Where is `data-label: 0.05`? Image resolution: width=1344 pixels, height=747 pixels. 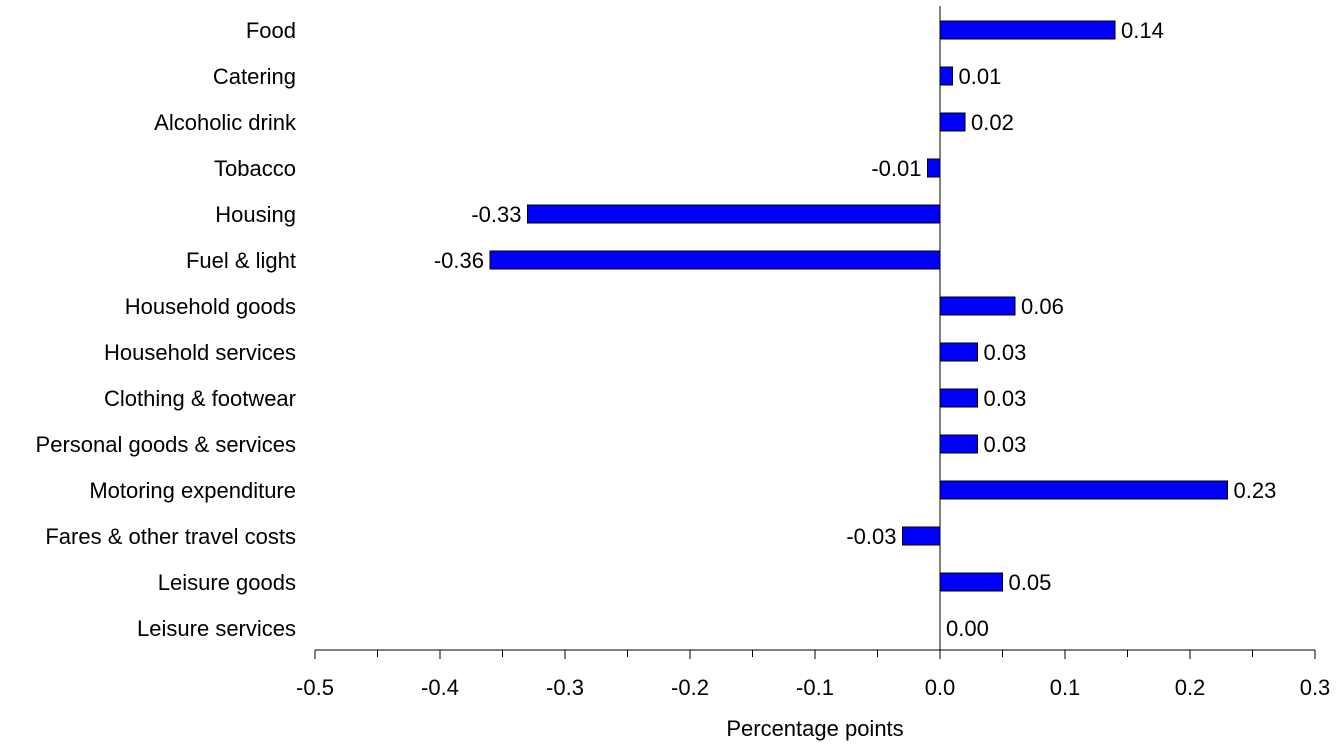 data-label: 0.05 is located at coordinates (1030, 582).